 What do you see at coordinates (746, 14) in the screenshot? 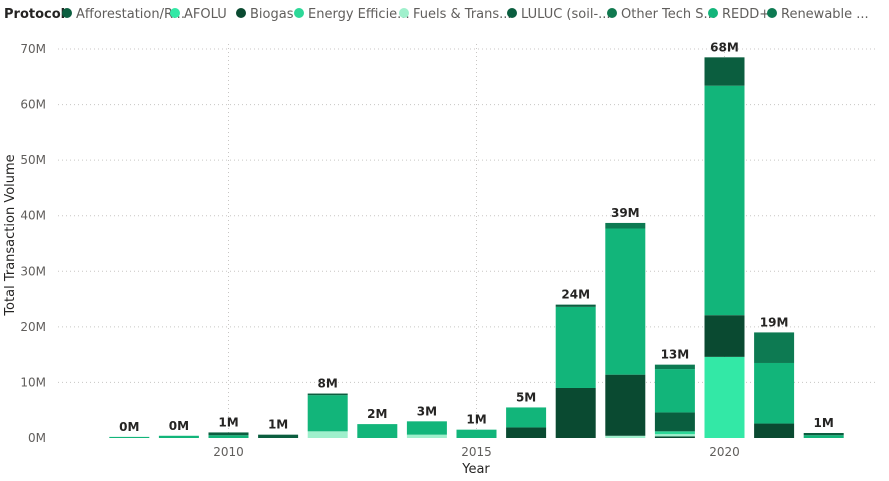
I see `legend-item-label: REDD+` at bounding box center [746, 14].